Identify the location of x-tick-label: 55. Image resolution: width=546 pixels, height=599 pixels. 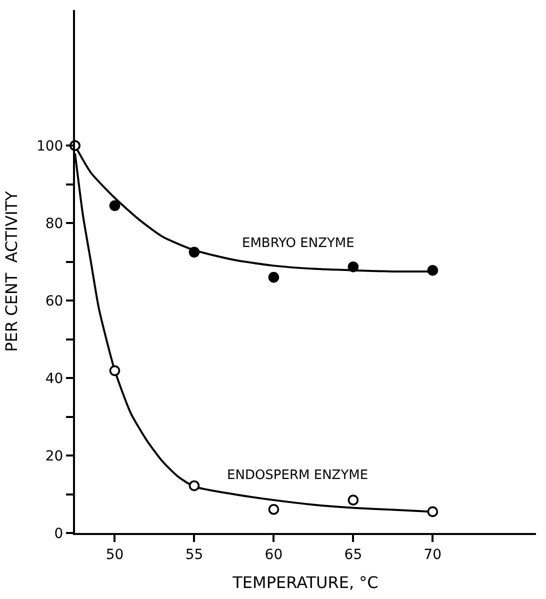
(194, 554).